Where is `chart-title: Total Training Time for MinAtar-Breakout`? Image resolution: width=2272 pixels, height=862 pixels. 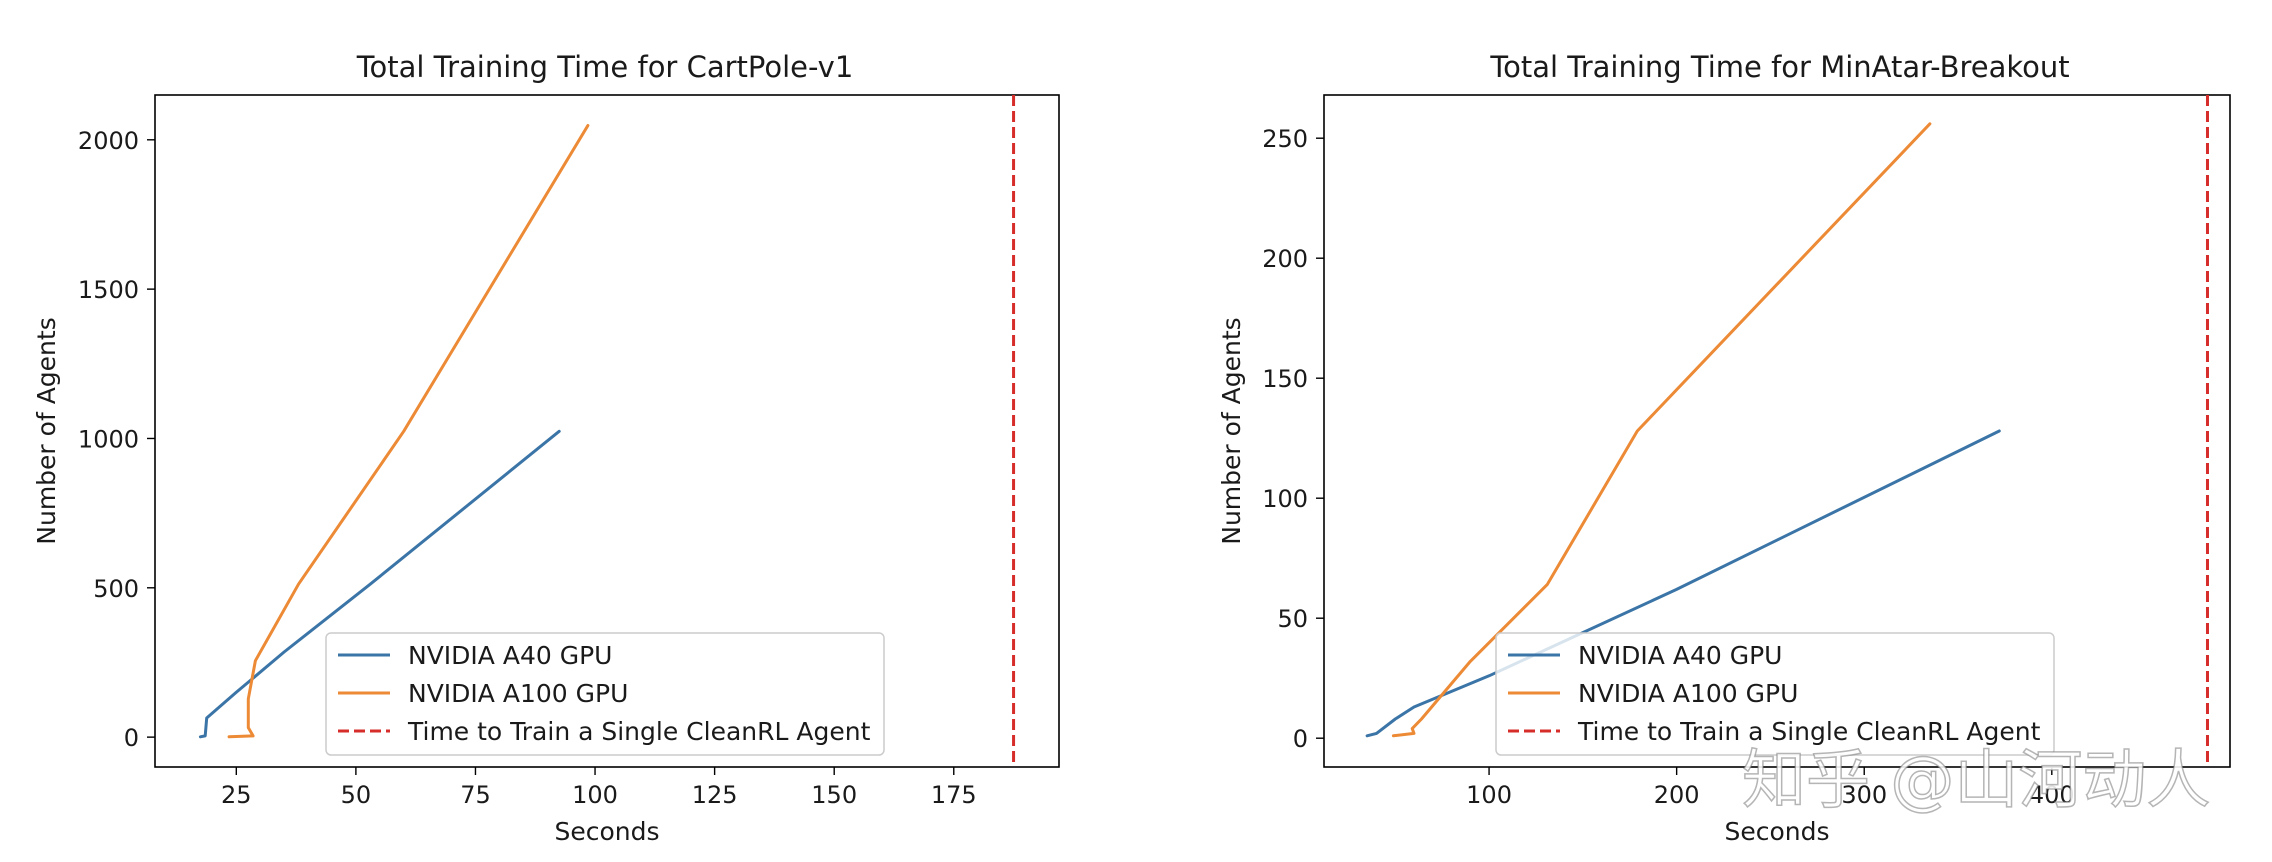
chart-title: Total Training Time for MinAtar-Breakout is located at coordinates (1779, 67).